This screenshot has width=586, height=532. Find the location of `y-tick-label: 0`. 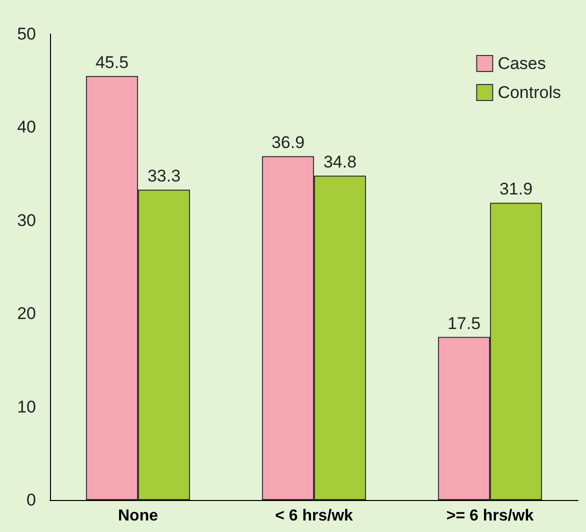

y-tick-label: 0 is located at coordinates (31, 500).